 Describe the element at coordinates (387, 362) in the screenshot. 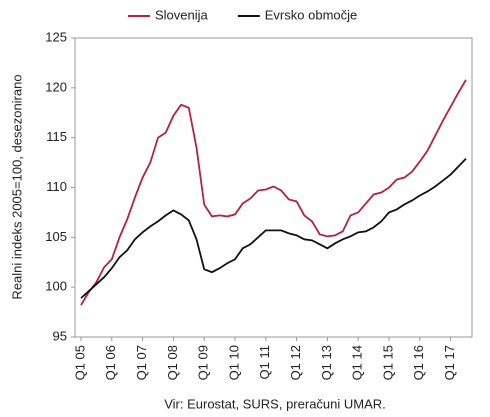

I see `x-tick-label: Q1 15` at that location.